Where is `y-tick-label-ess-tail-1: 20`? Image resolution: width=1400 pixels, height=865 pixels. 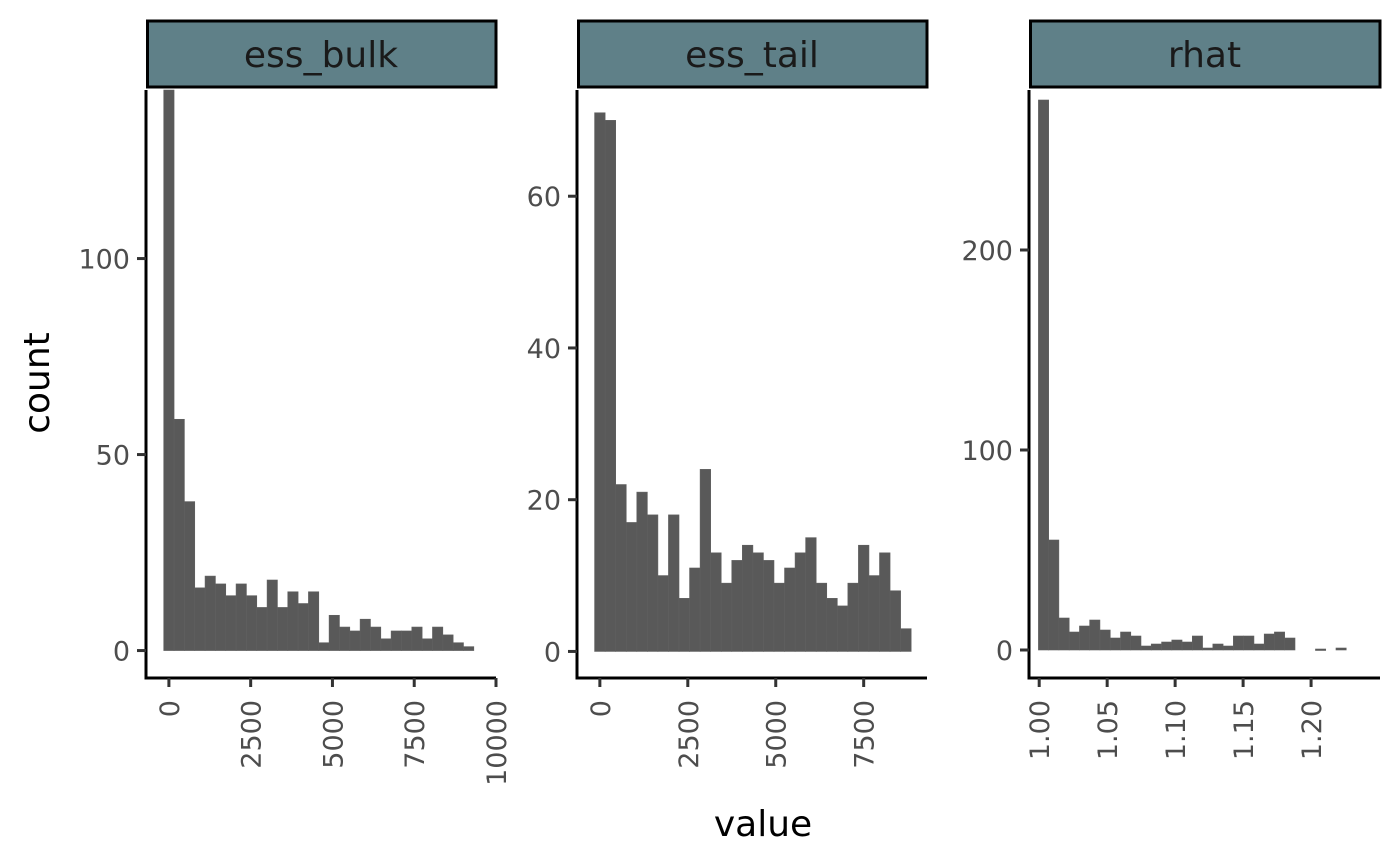 y-tick-label-ess-tail-1: 20 is located at coordinates (544, 501).